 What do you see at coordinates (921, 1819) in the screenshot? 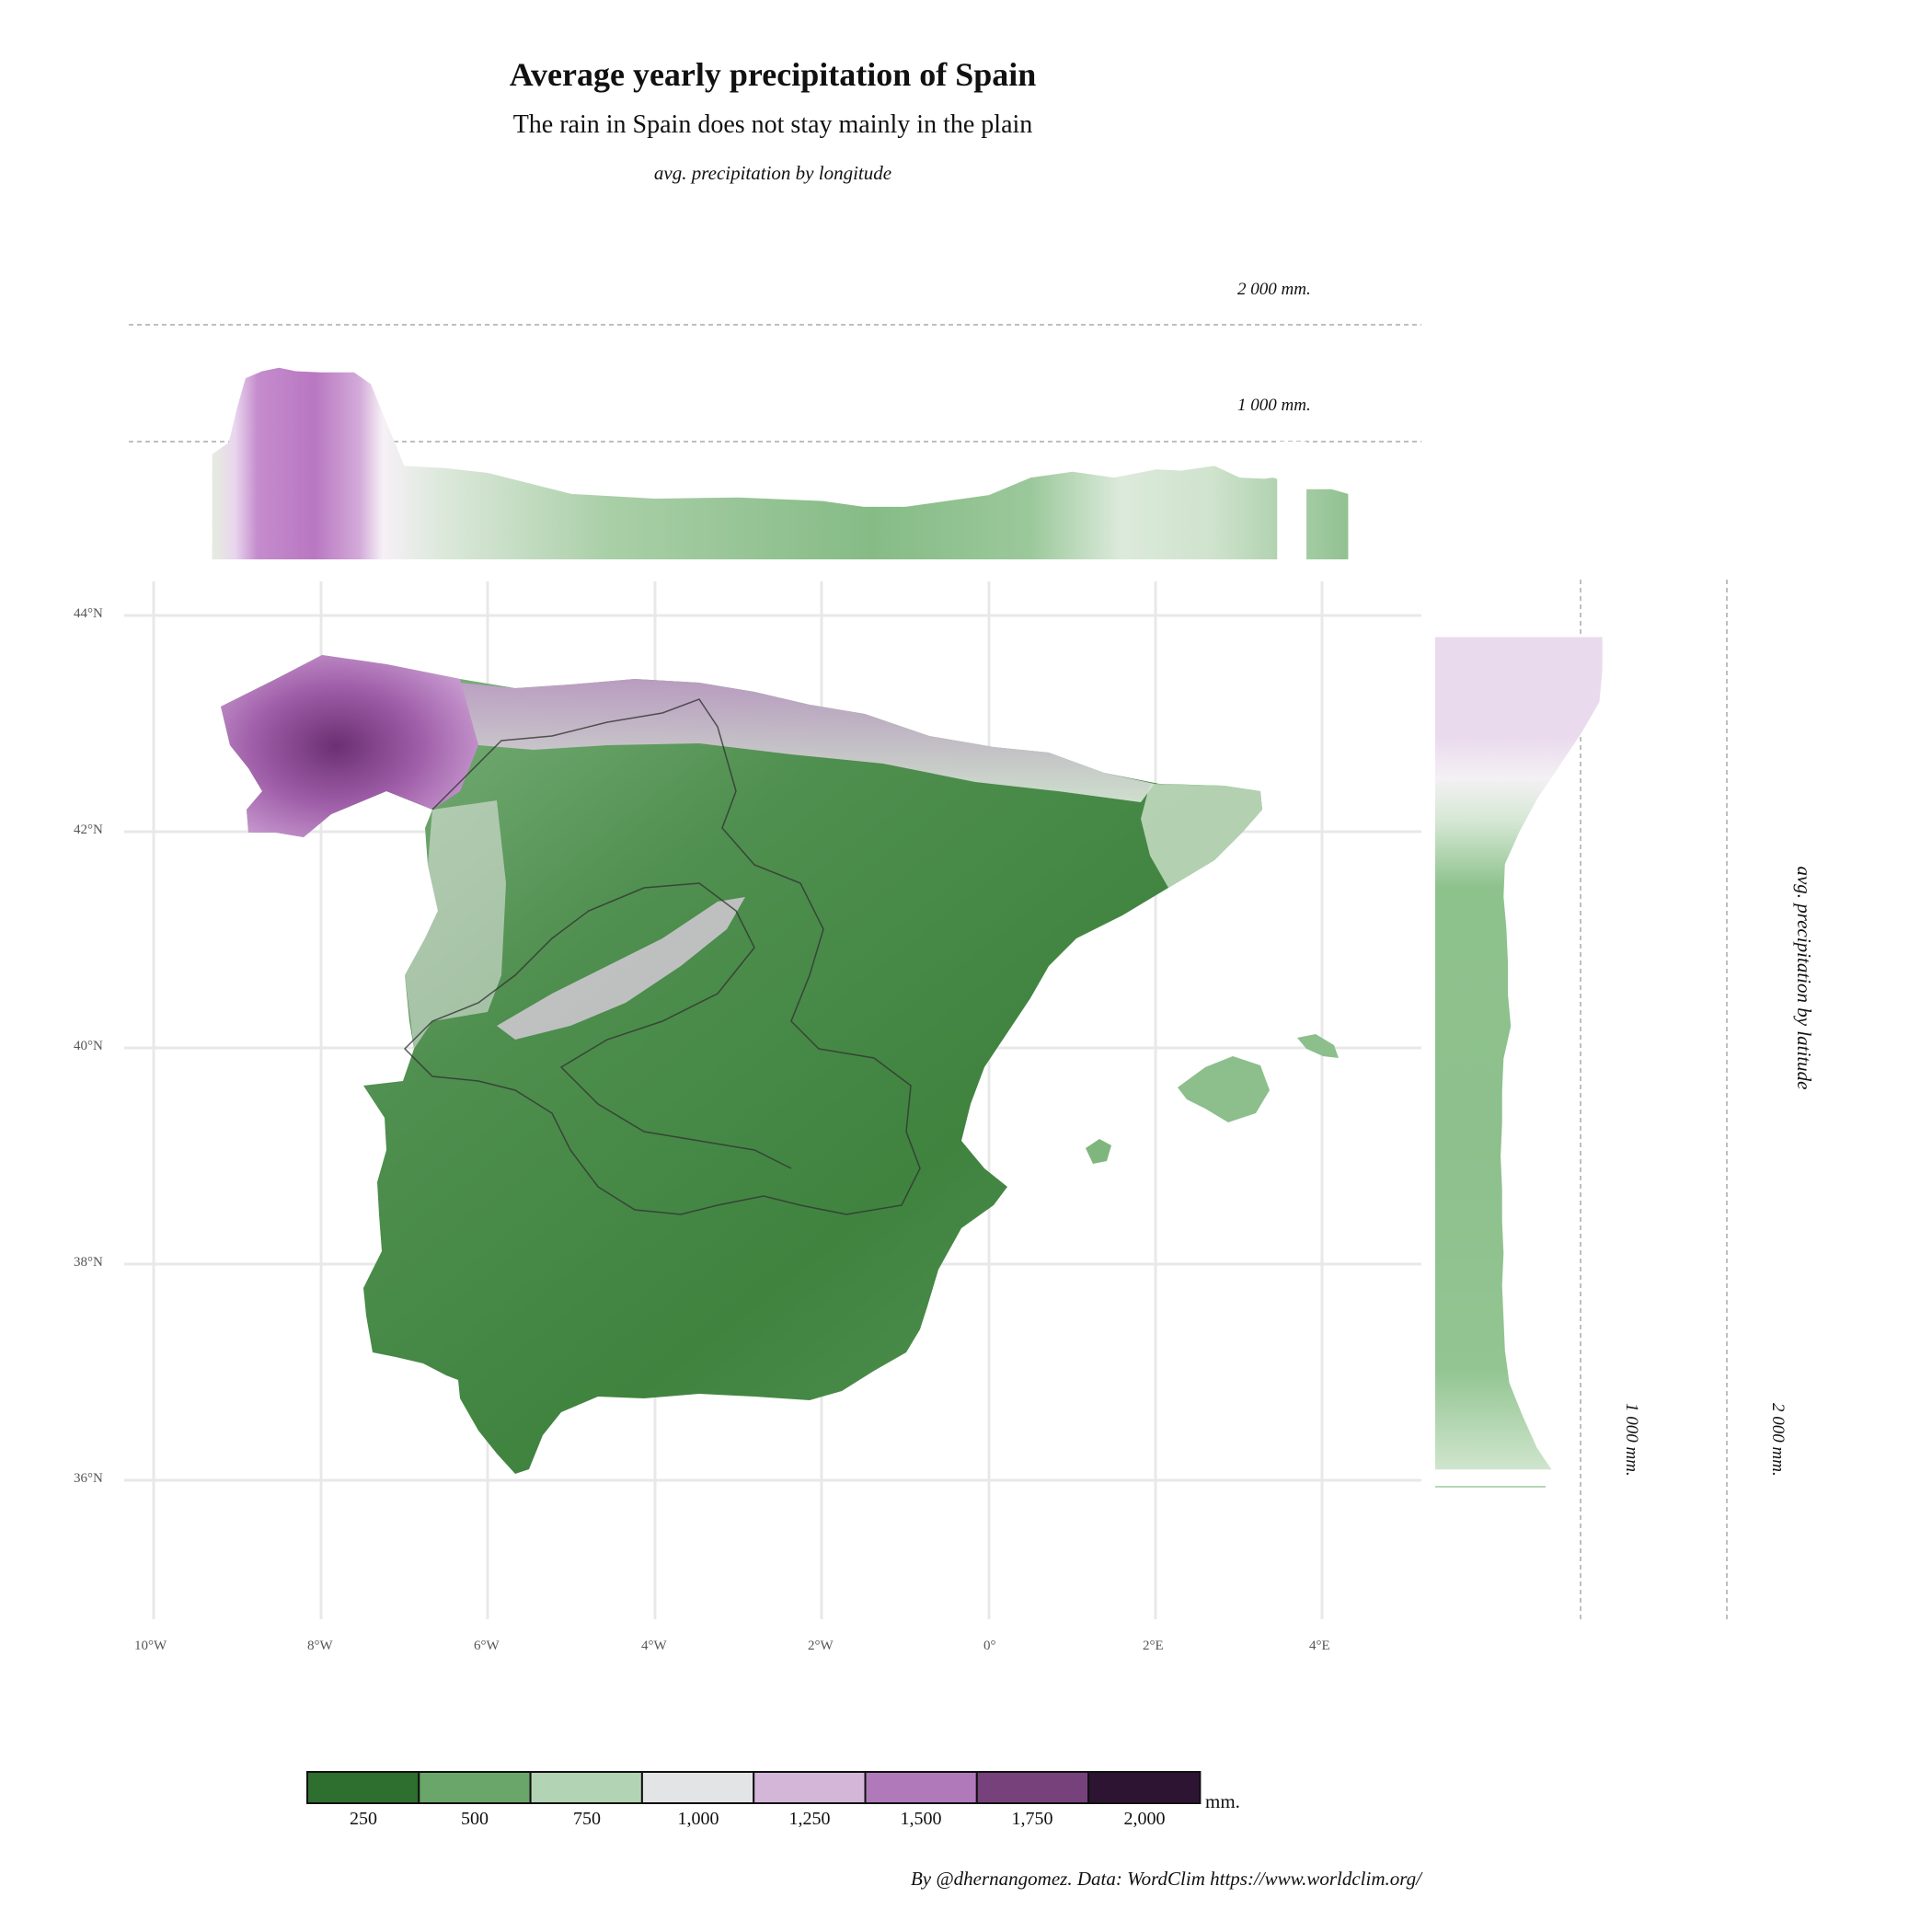
I see `legend-label: 1,500` at bounding box center [921, 1819].